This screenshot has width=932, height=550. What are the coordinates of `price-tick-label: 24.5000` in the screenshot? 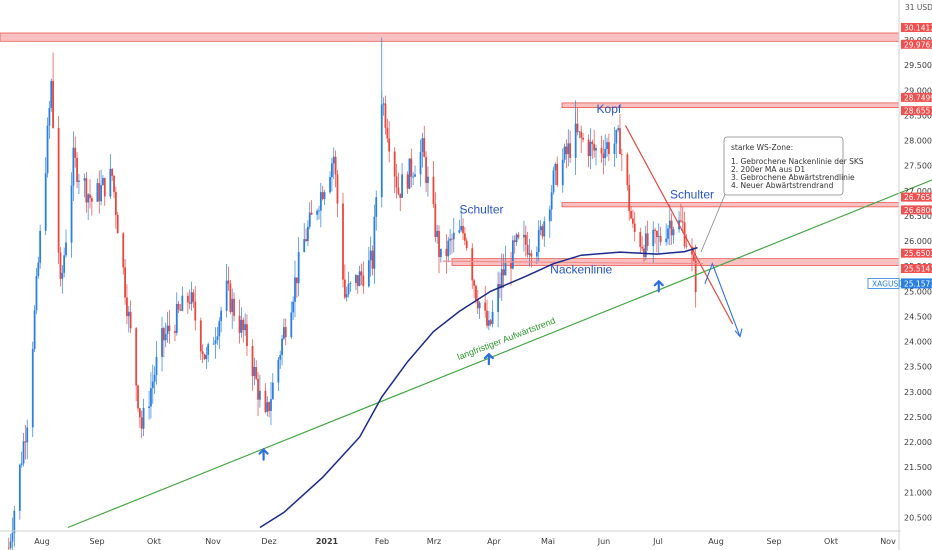 It's located at (918, 316).